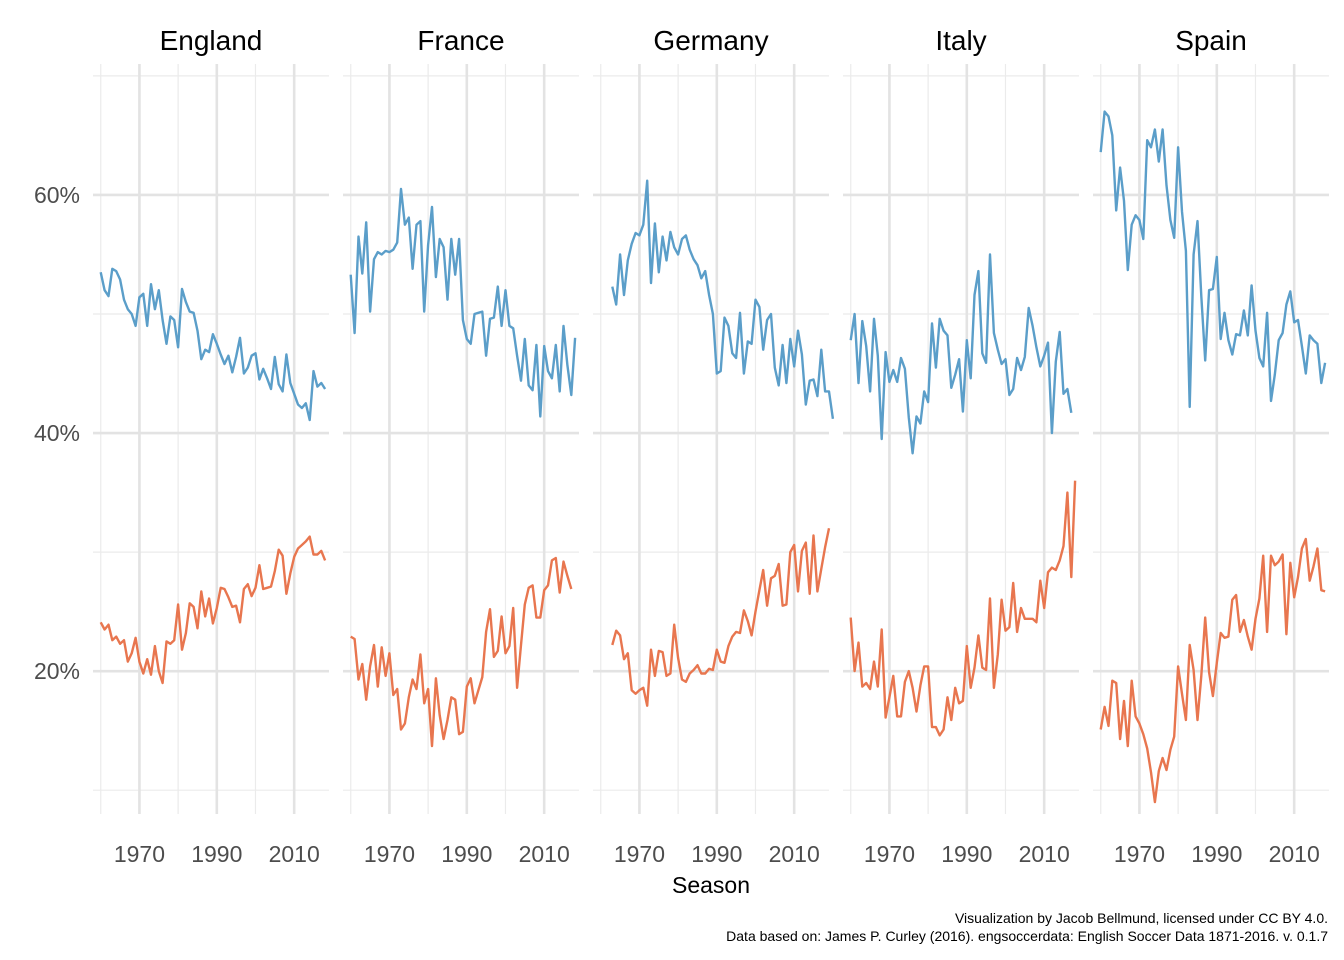 The width and height of the screenshot is (1344, 960). Describe the element at coordinates (960, 40) in the screenshot. I see `facet-title: Italy` at that location.